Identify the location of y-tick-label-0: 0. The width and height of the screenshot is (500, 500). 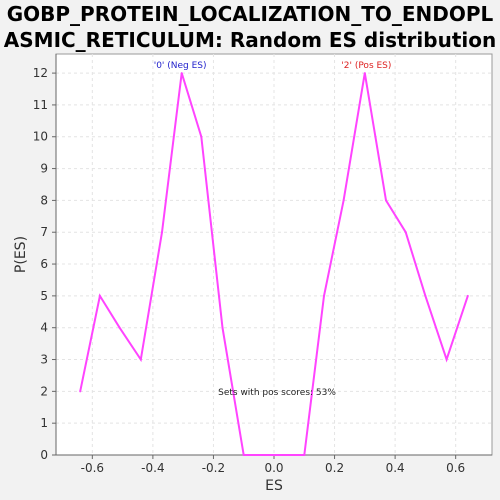
(44, 455).